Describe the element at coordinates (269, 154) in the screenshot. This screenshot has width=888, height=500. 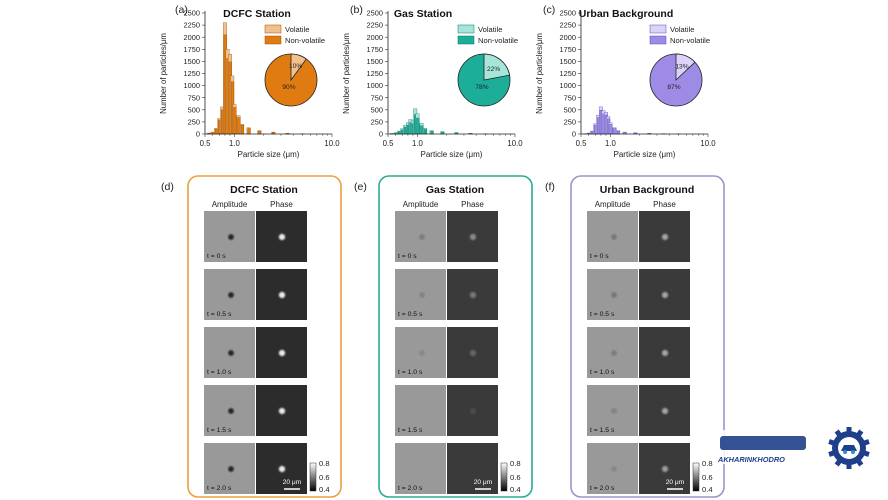
I see `x-axis-label: Particle size (μm)` at that location.